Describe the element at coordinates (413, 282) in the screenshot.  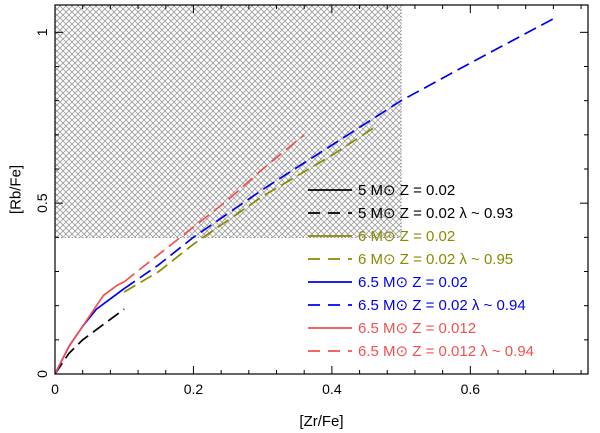
I see `legend-label-4: 6.5 M⊙ Z = 0.02` at that location.